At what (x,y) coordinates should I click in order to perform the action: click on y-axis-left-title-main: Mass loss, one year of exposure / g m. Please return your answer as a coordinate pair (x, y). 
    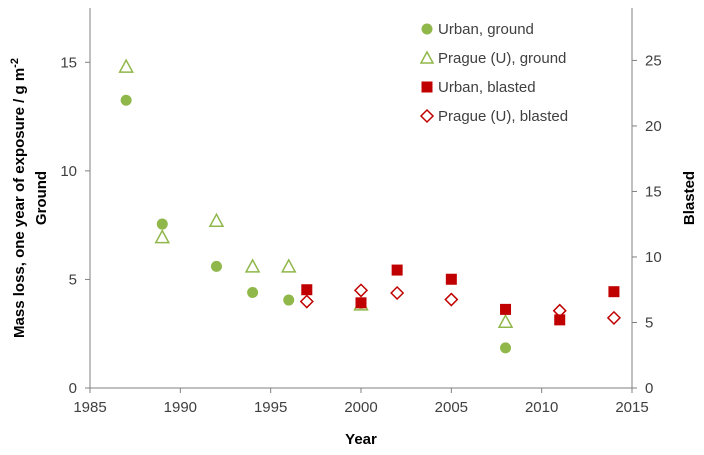
    Looking at the image, I should click on (19, 203).